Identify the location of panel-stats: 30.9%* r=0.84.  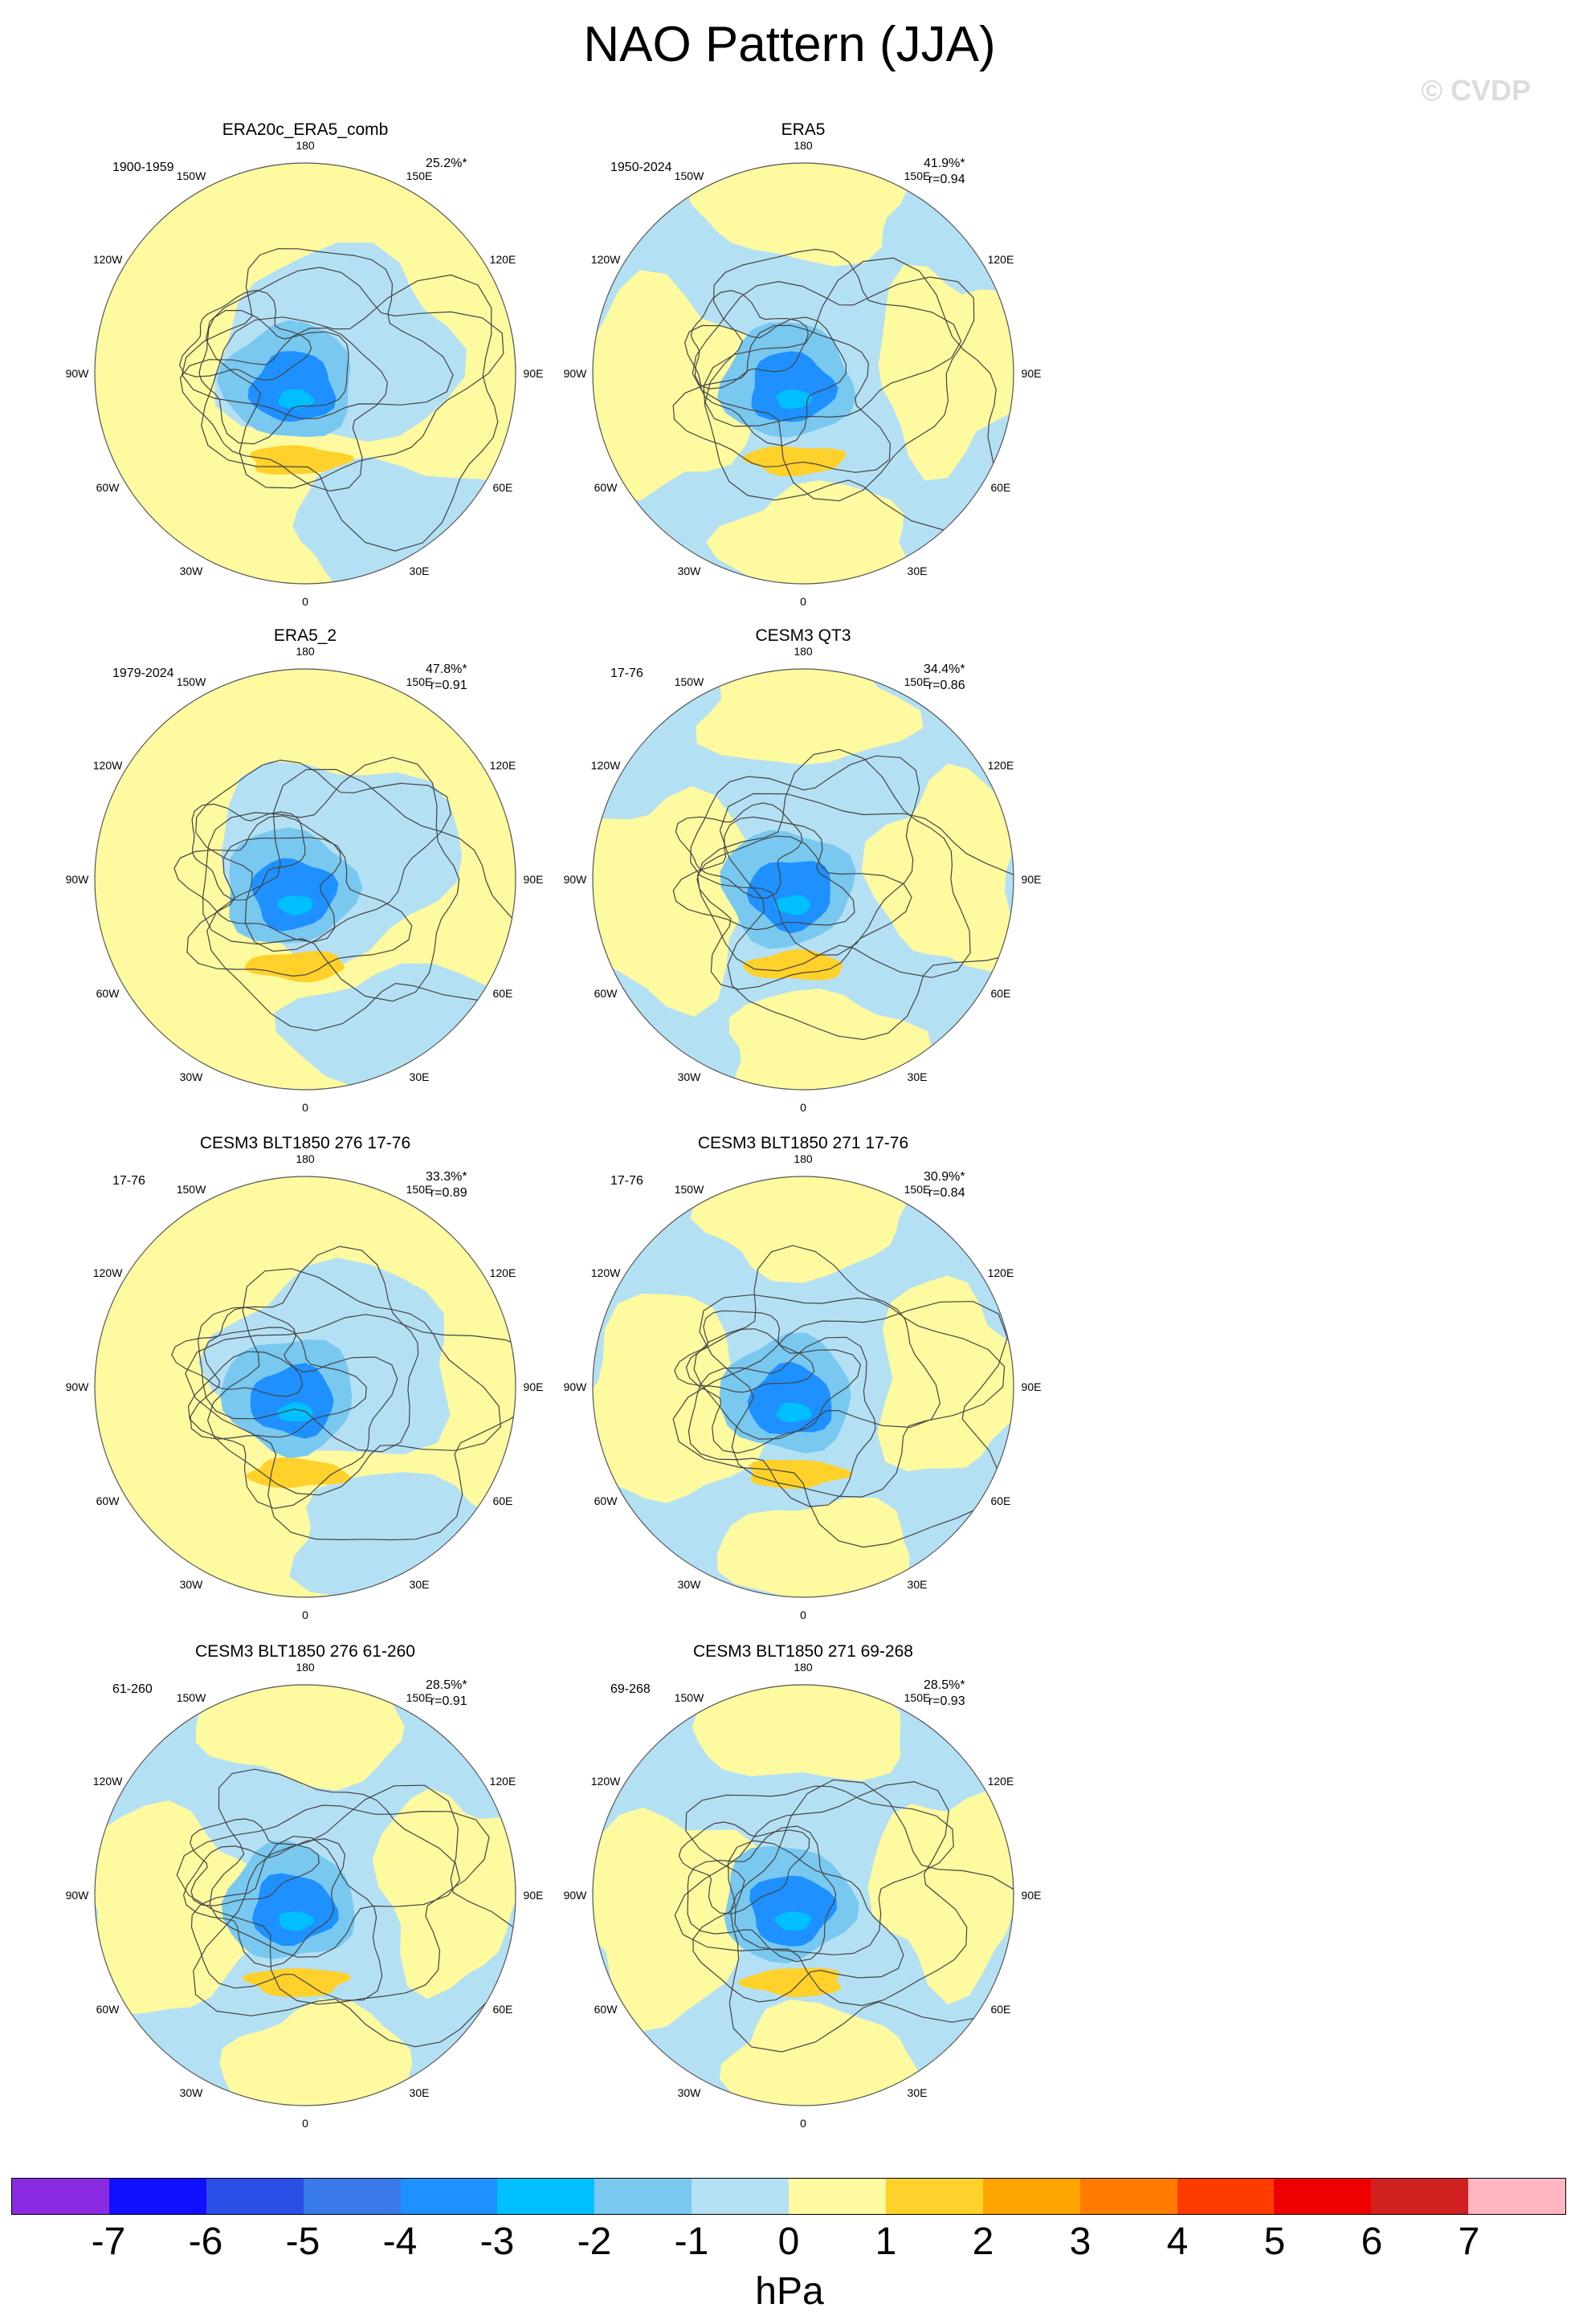
(944, 1185).